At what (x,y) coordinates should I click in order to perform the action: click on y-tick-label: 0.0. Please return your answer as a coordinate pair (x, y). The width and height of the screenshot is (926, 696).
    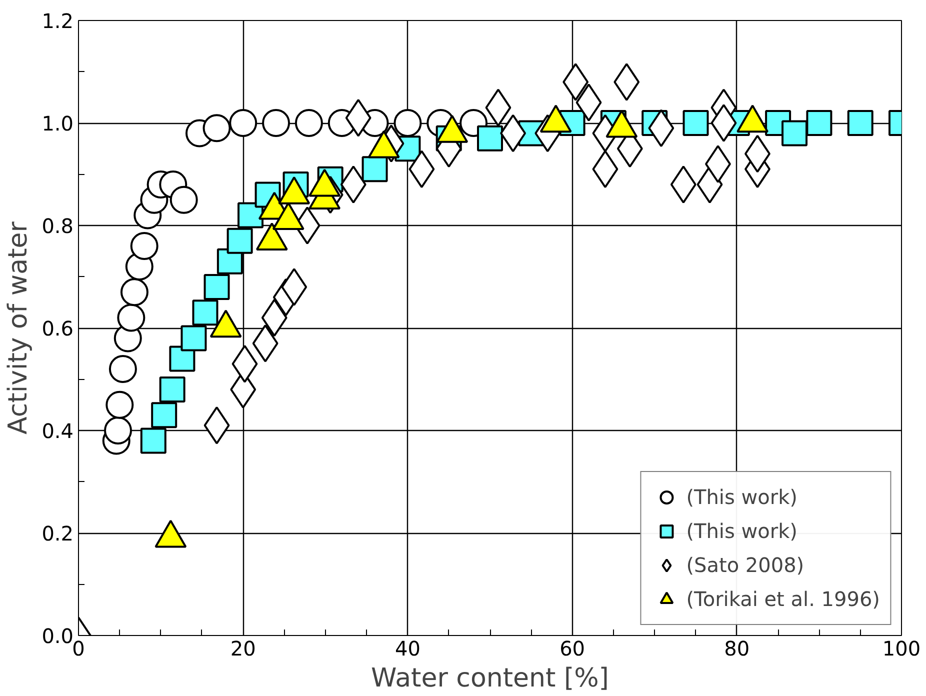
    Looking at the image, I should click on (58, 636).